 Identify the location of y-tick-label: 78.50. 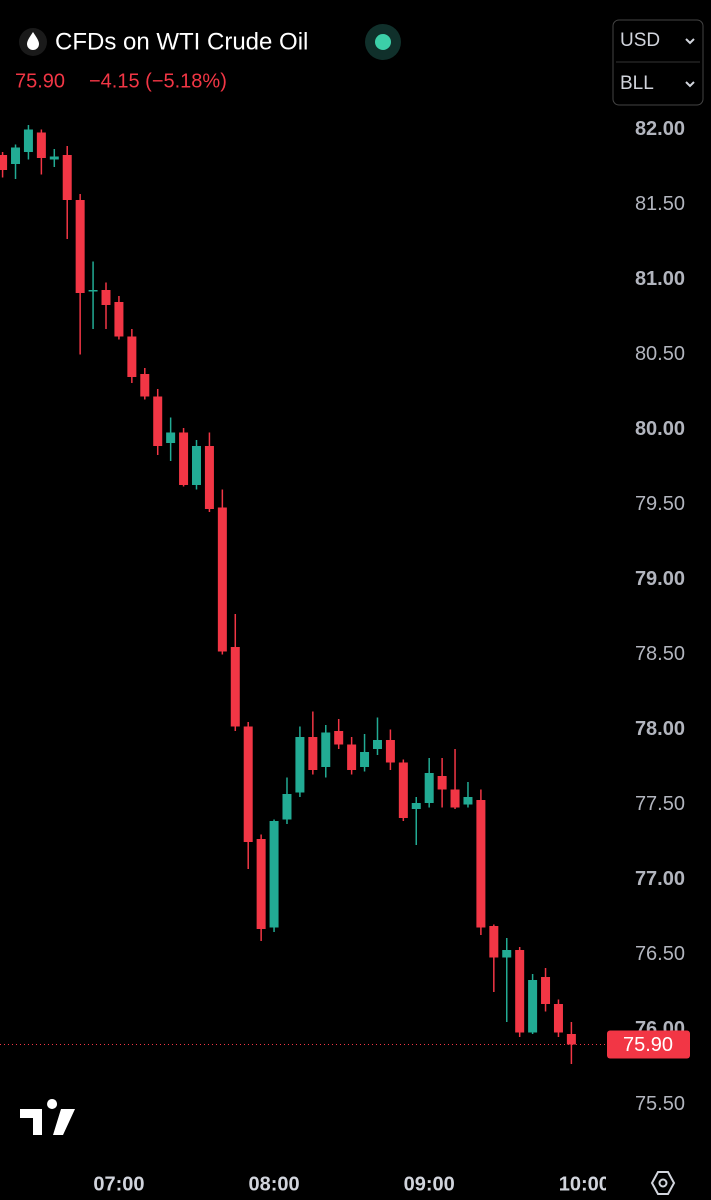
(660, 654).